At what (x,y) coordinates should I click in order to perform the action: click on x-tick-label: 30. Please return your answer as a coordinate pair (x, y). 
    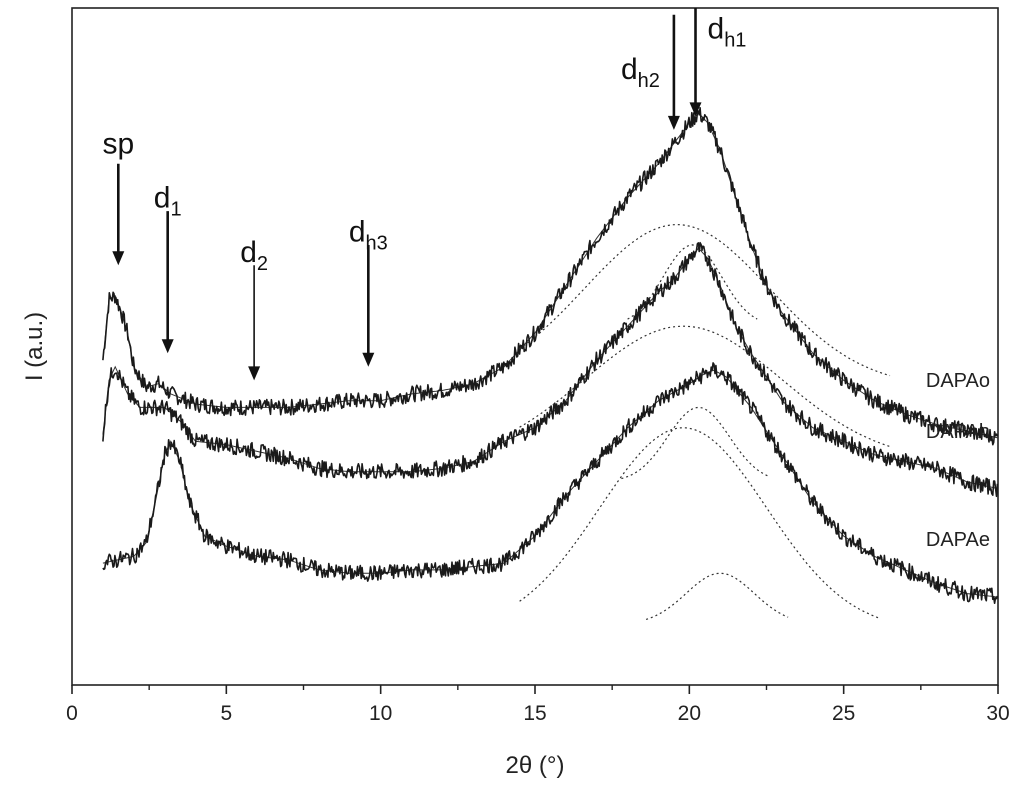
    Looking at the image, I should click on (997, 713).